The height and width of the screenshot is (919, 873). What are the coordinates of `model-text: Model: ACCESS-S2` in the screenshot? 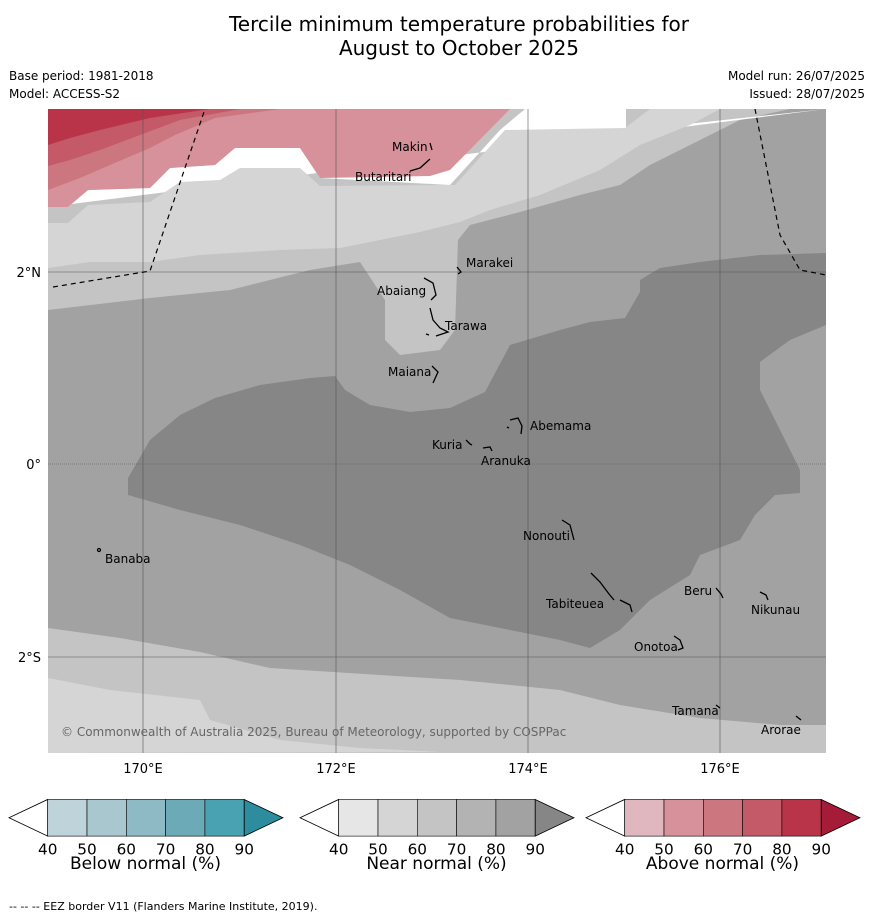 It's located at (65, 94).